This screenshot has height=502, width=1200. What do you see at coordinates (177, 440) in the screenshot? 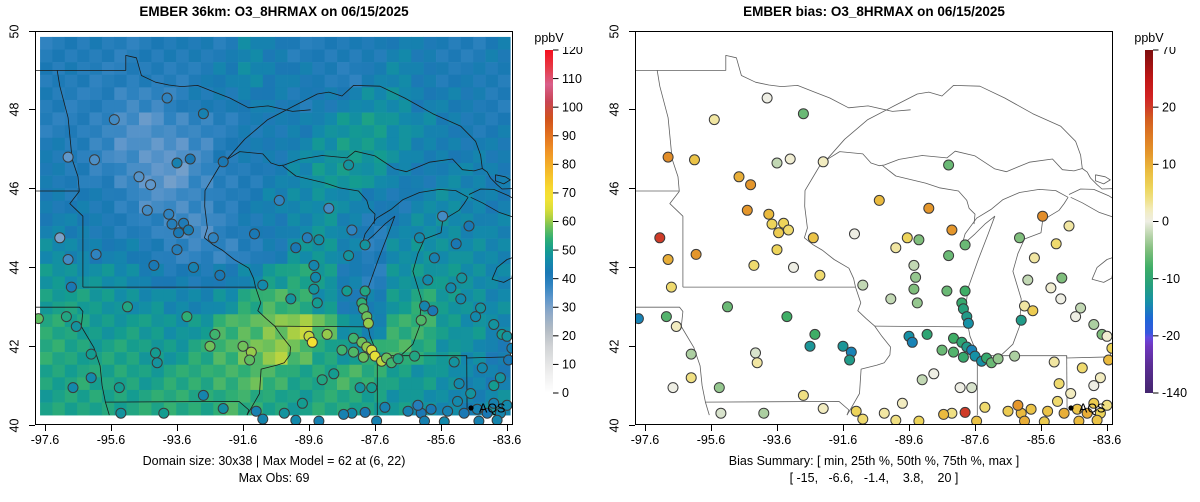
I see `x-tick-label: -93.6` at bounding box center [177, 440].